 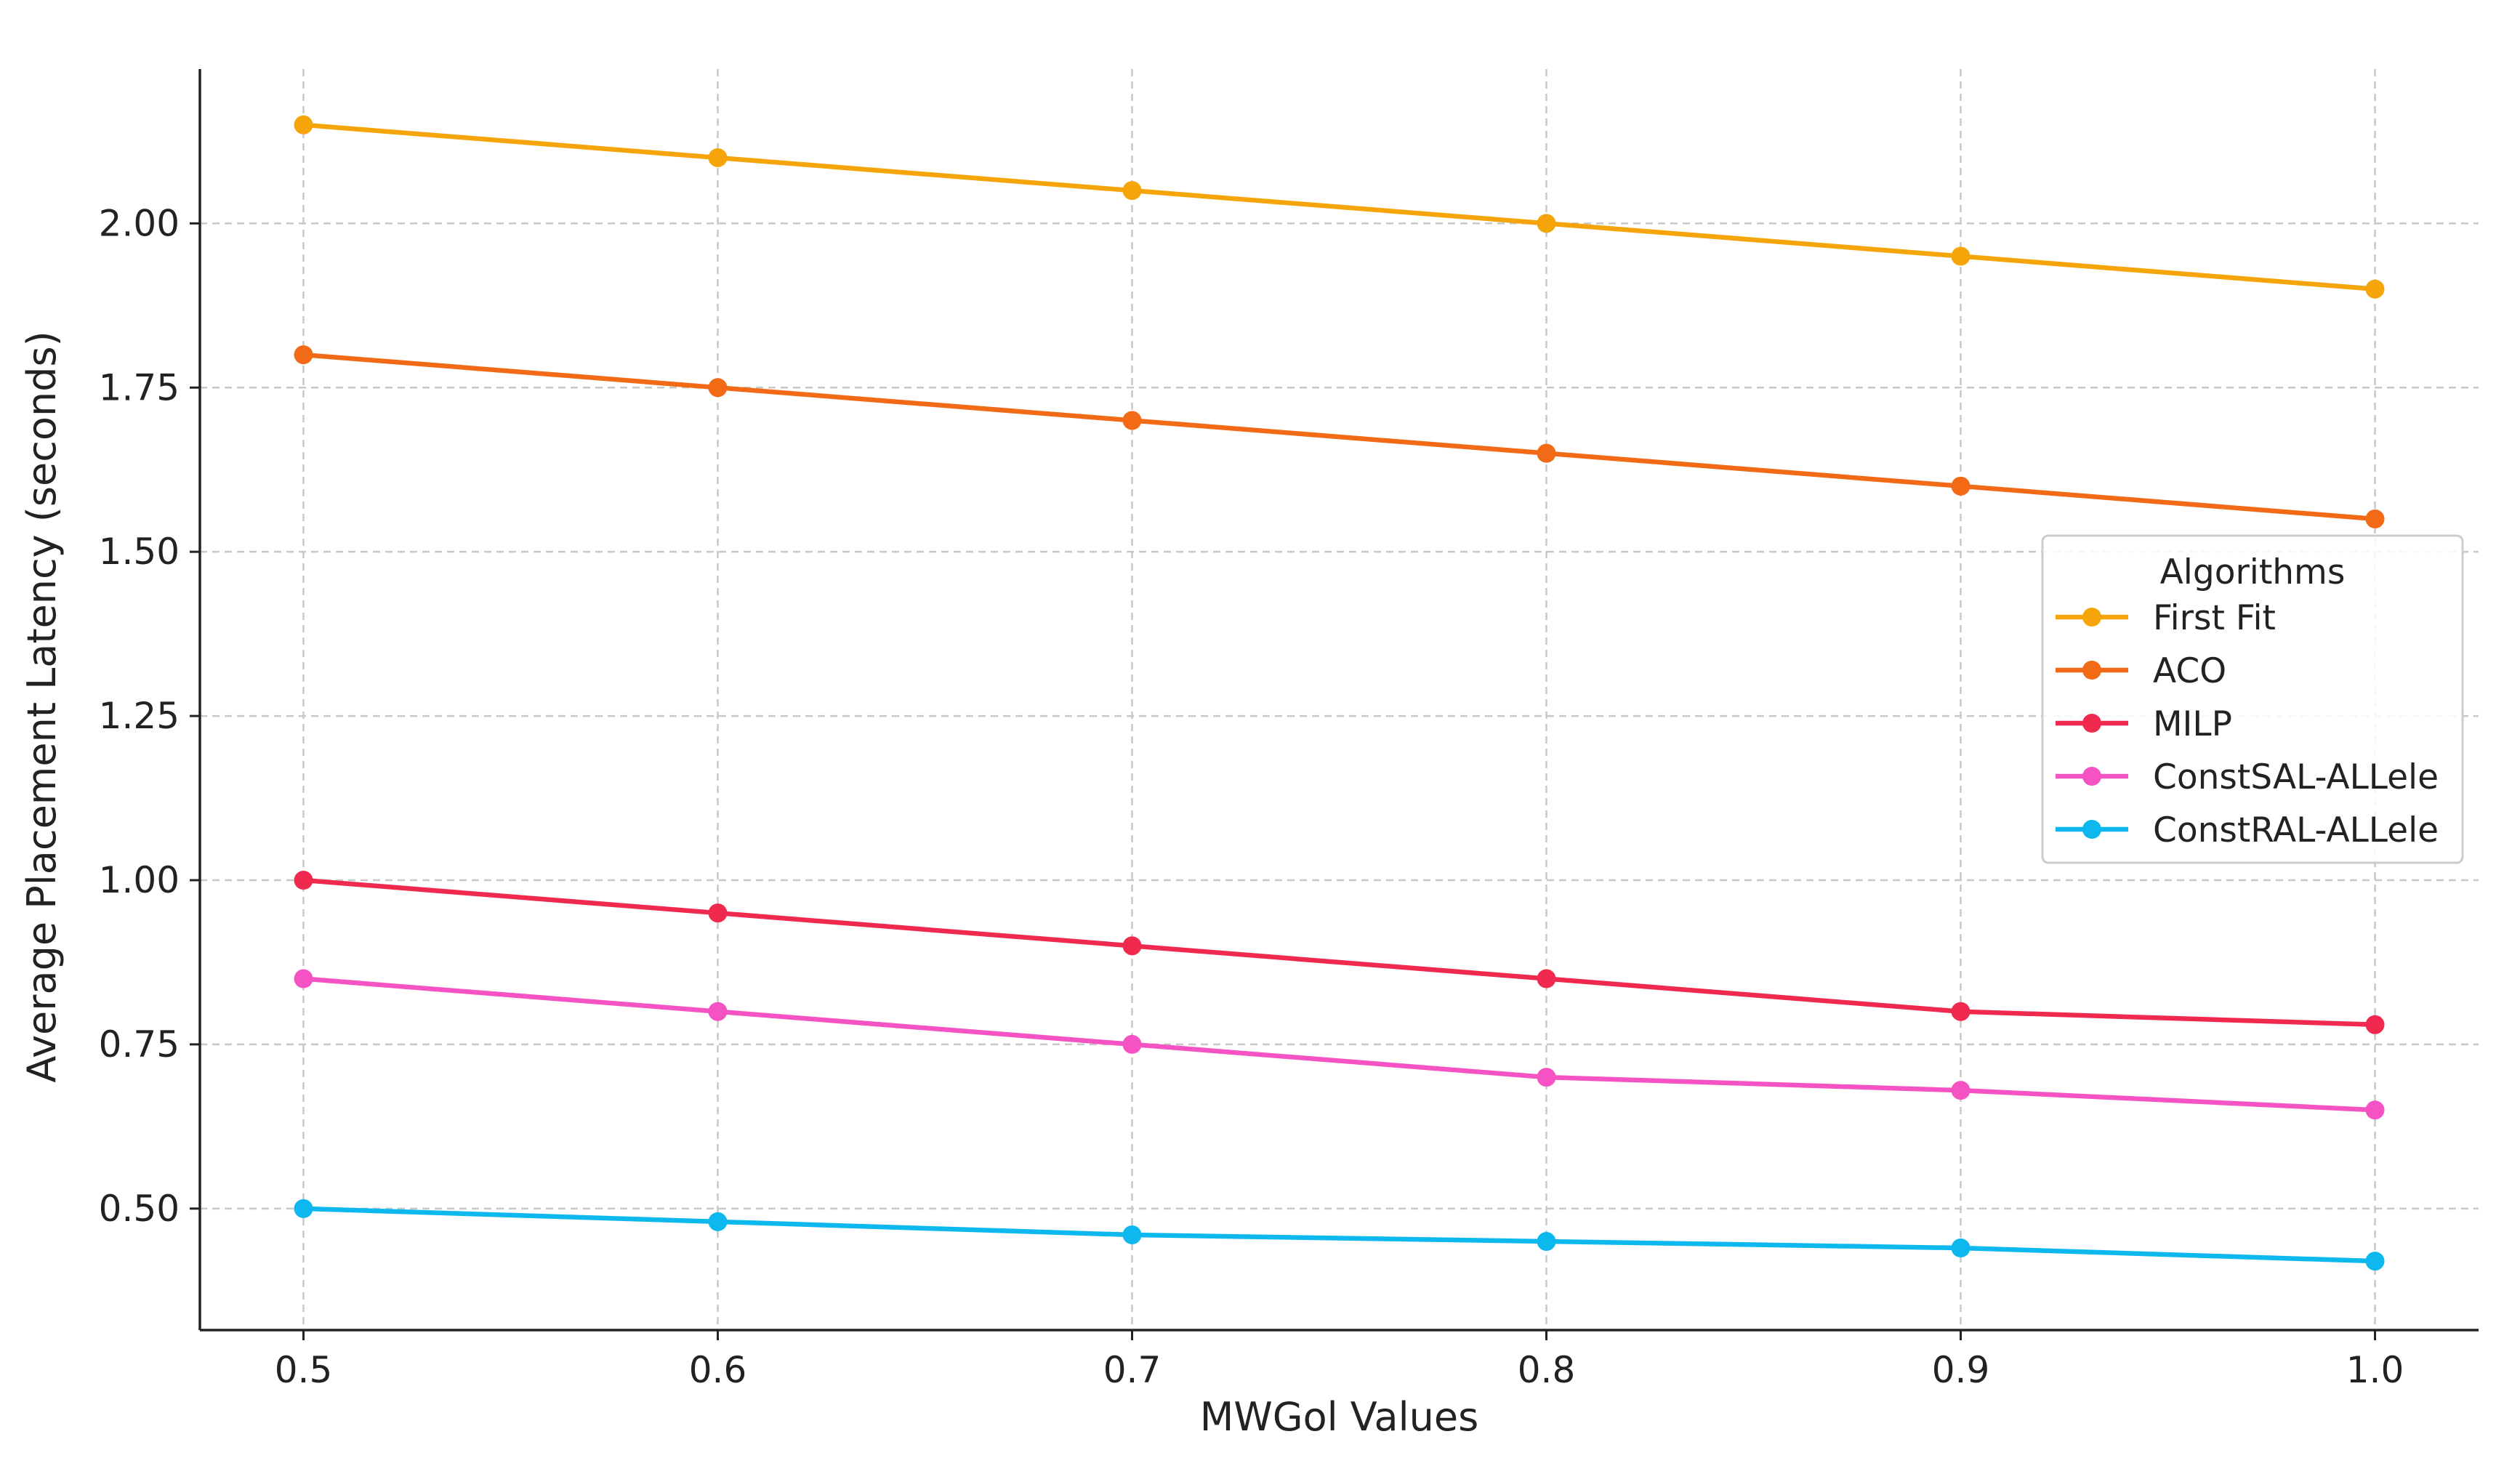 I want to click on legend-item: ConstSAL-ALLele, so click(x=2247, y=777).